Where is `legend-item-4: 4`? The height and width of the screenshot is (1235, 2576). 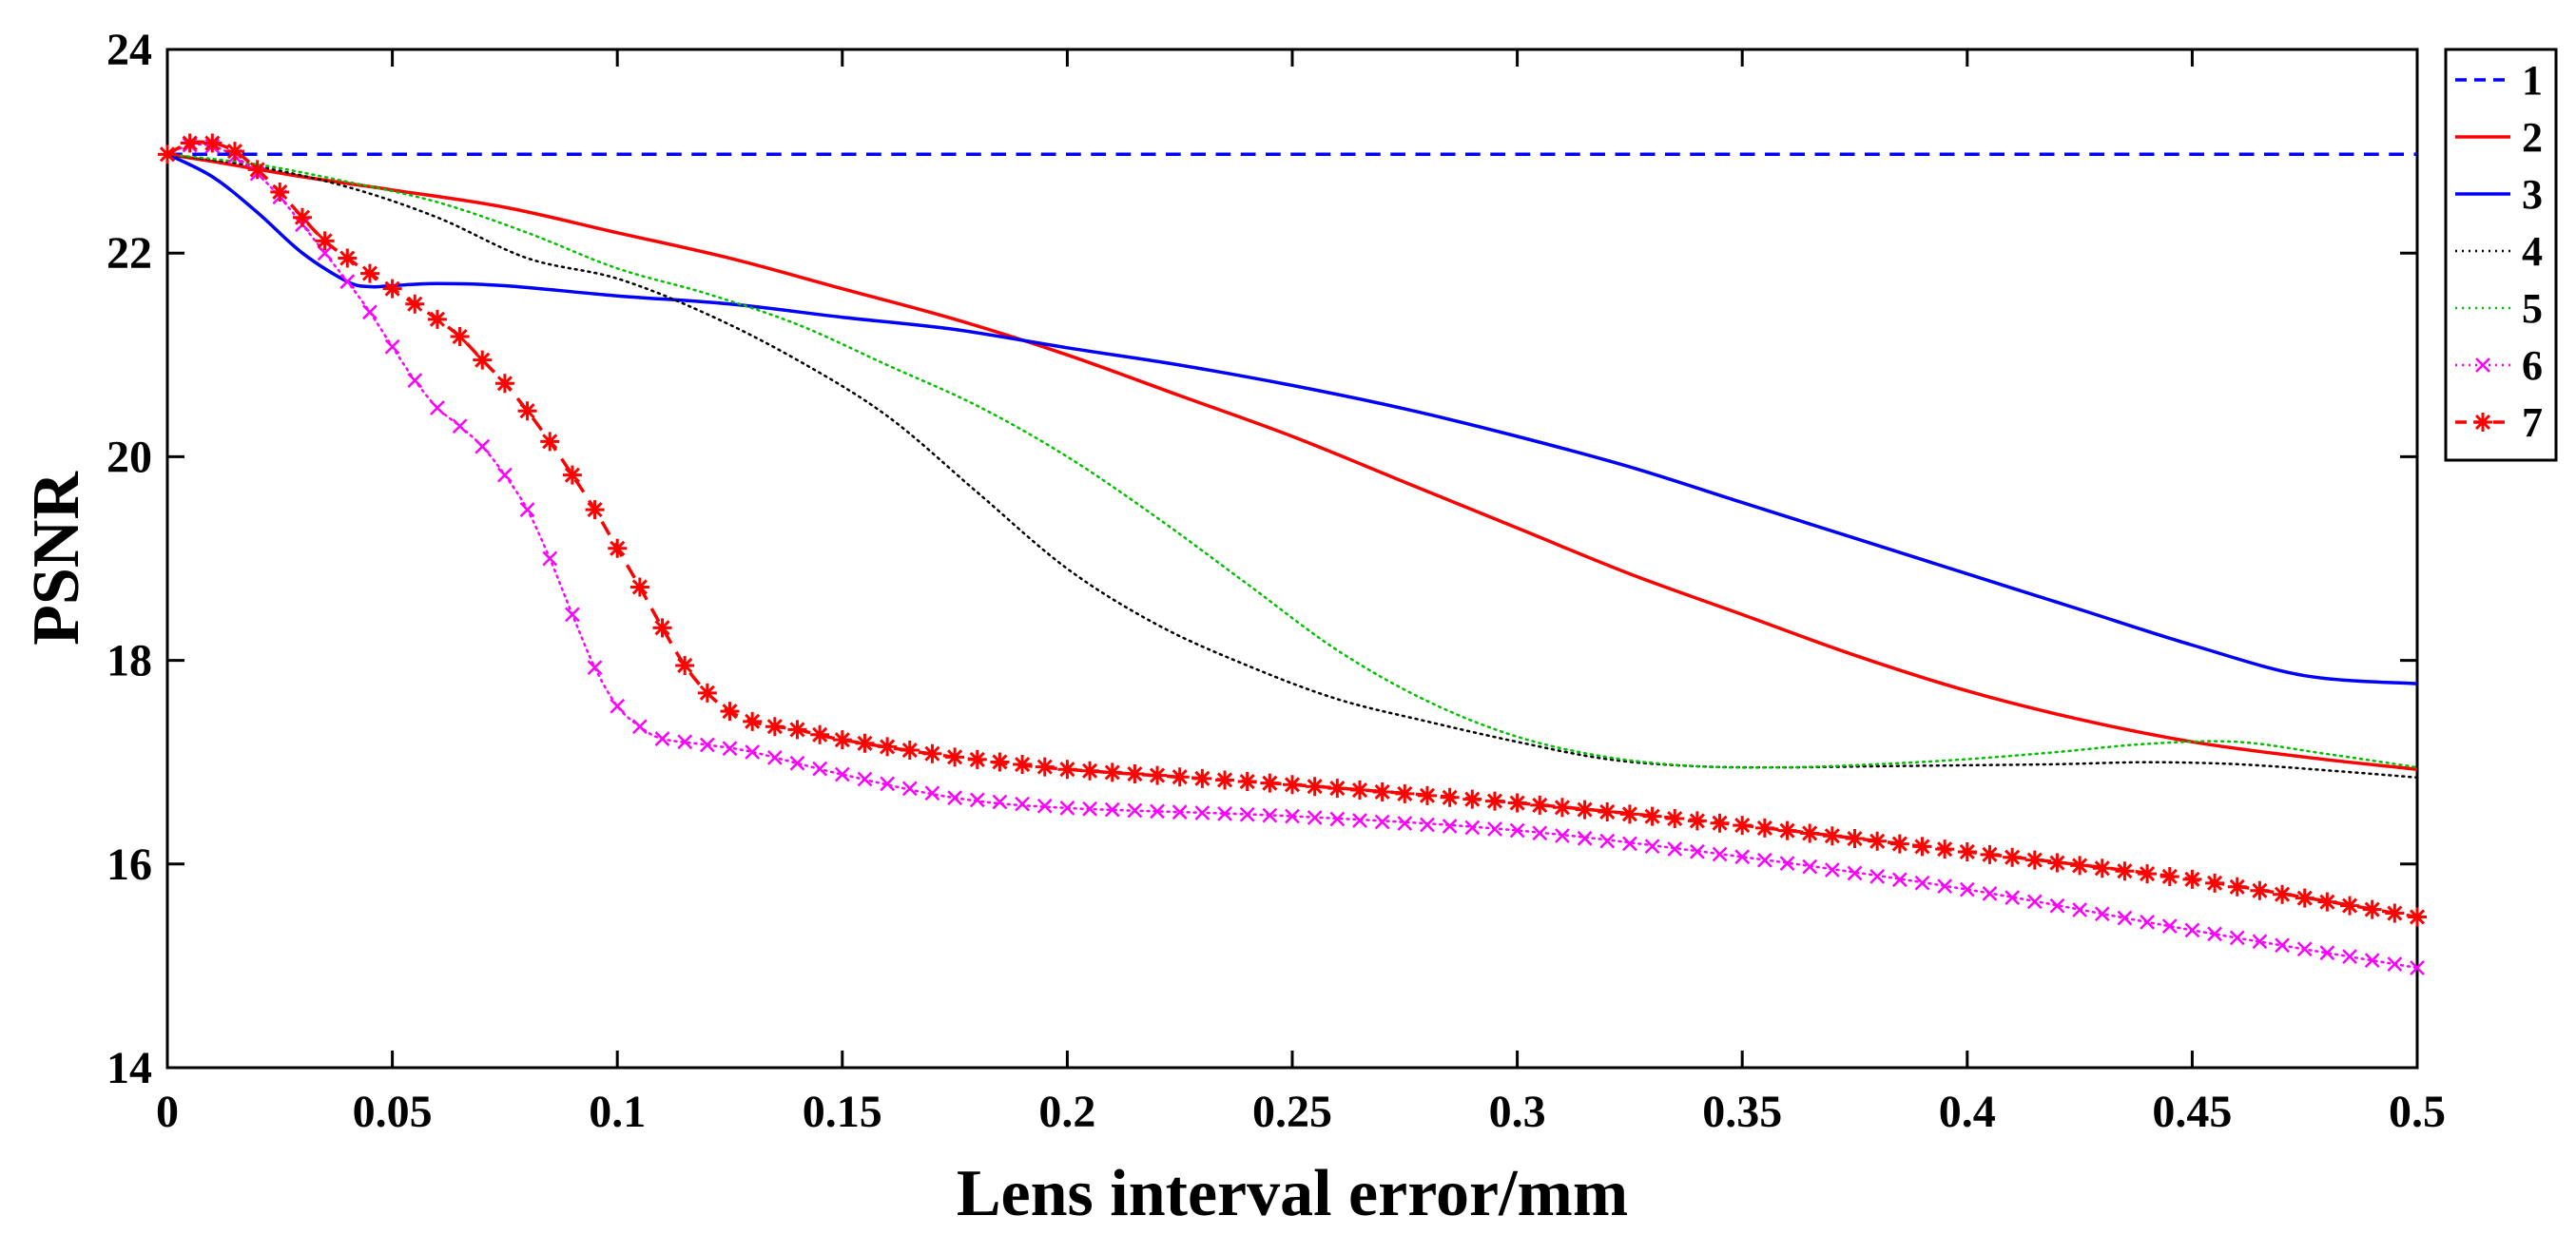 legend-item-4: 4 is located at coordinates (2499, 251).